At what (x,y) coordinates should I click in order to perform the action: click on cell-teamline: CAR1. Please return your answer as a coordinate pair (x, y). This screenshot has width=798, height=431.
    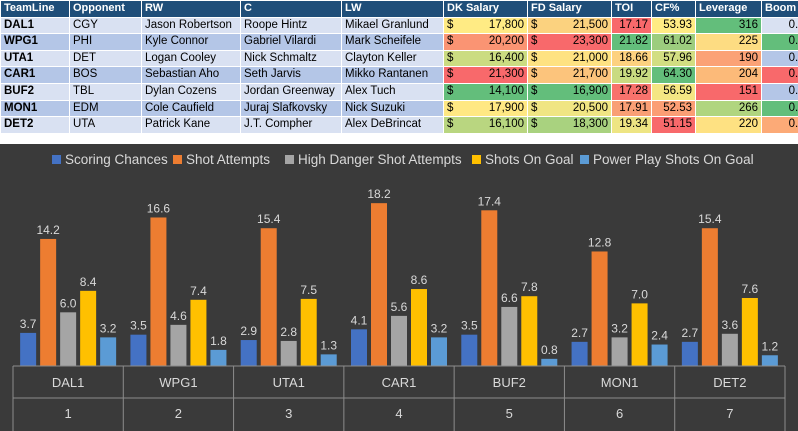
    Looking at the image, I should click on (35, 75).